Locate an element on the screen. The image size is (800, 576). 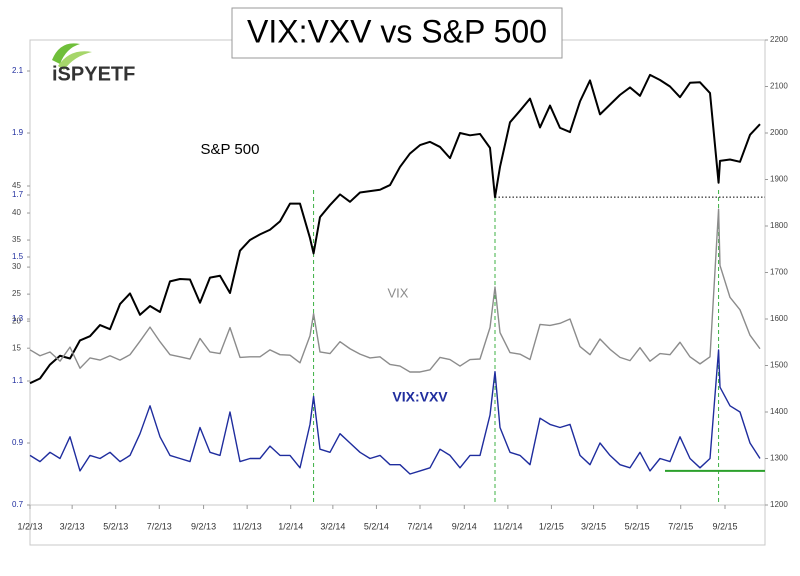
y3-tick-label: 15 is located at coordinates (16, 347).